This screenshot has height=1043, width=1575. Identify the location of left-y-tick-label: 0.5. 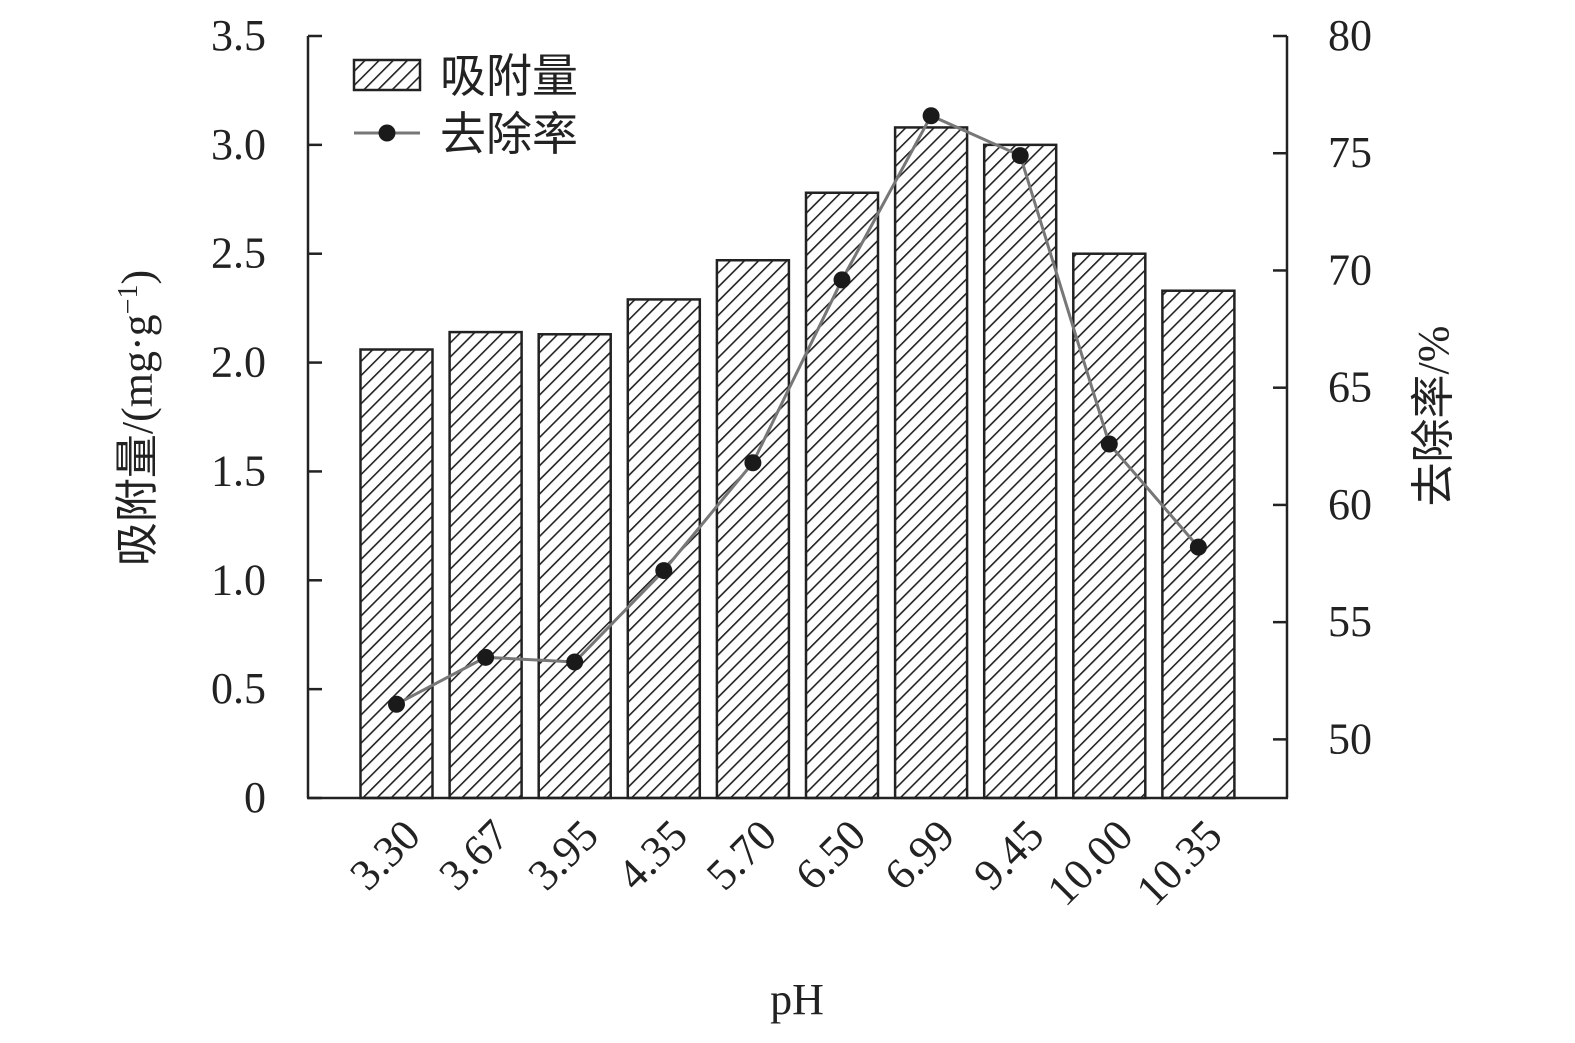
(238, 688).